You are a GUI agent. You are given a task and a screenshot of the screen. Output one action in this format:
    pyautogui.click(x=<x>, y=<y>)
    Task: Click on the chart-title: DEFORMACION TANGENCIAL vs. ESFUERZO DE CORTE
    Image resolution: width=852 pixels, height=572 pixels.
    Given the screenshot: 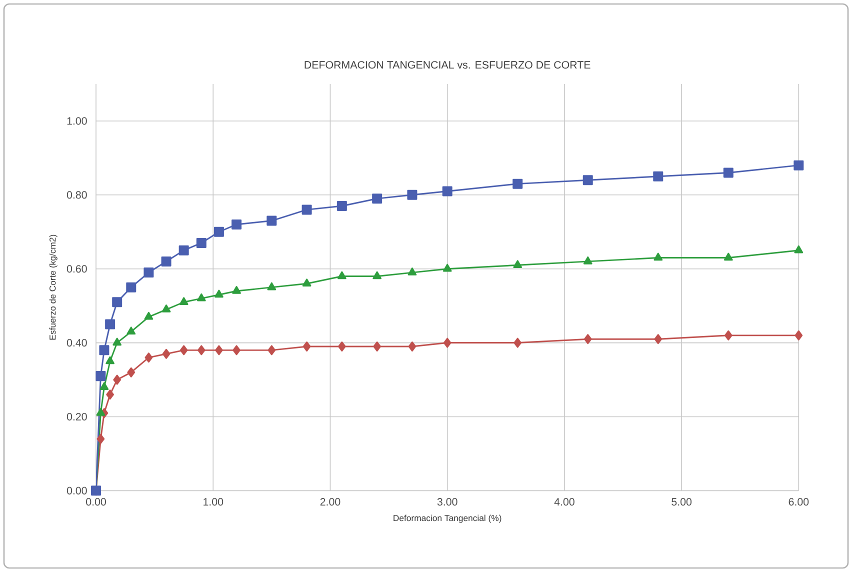 What is the action you would take?
    pyautogui.click(x=447, y=65)
    